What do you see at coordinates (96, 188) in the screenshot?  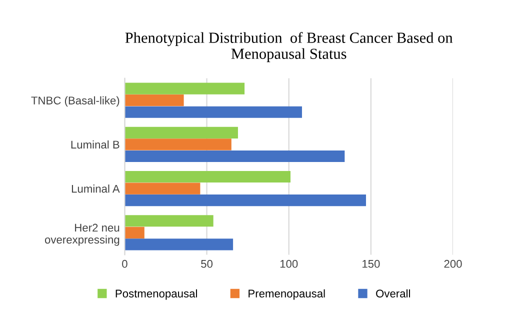 I see `y-tick-label: Luminal A` at bounding box center [96, 188].